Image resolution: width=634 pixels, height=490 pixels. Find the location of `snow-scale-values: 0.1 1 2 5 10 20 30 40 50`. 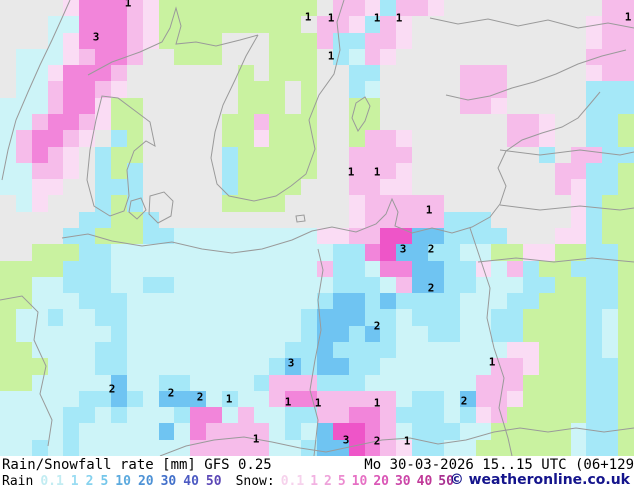

snow-scale-values: 0.1 1 2 5 10 20 30 40 50 is located at coordinates (364, 481).